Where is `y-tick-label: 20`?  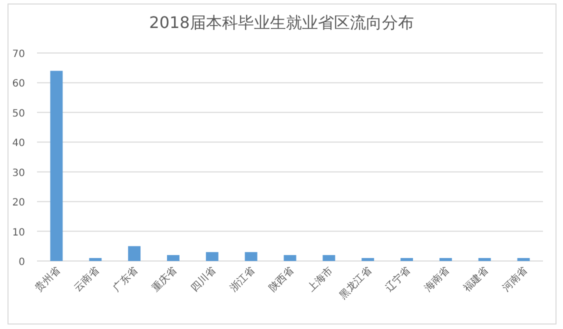 y-tick-label: 20 is located at coordinates (18, 203).